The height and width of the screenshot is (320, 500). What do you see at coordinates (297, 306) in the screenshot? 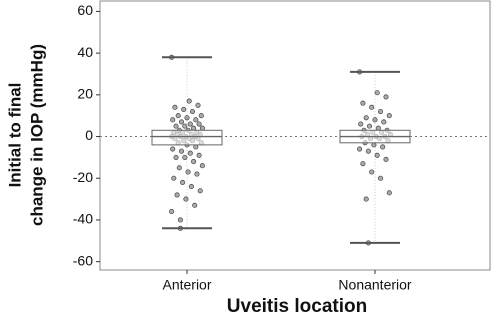
I see `x-axis-label: Uveitis location` at bounding box center [297, 306].